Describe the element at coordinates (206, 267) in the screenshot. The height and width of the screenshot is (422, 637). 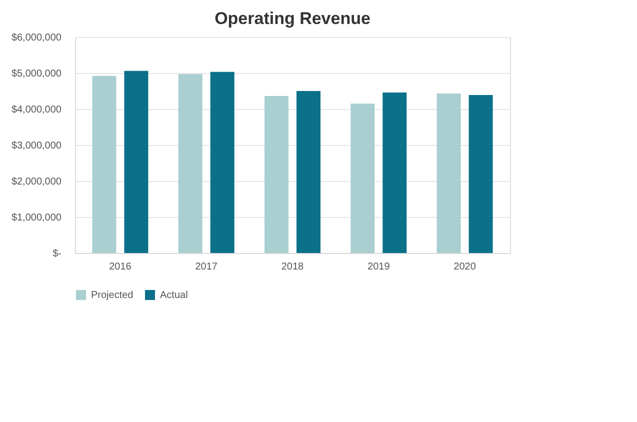
I see `x-tick-label: 2017` at that location.